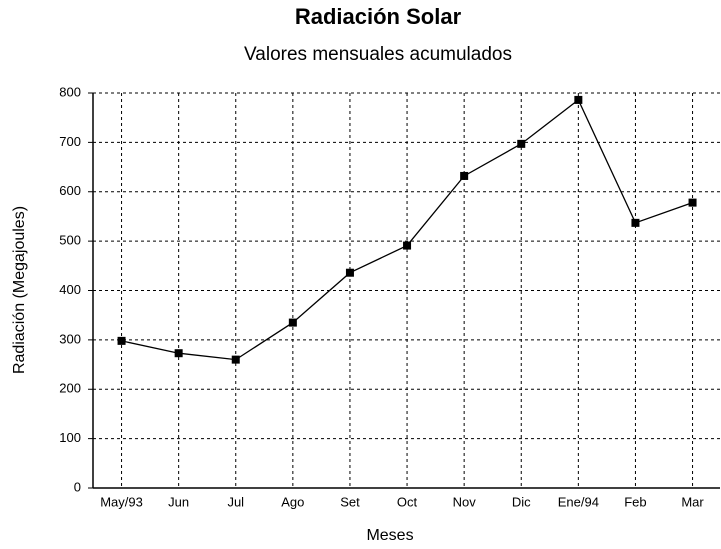 The width and height of the screenshot is (721, 549). I want to click on x-tick-label: Ene/94, so click(578, 501).